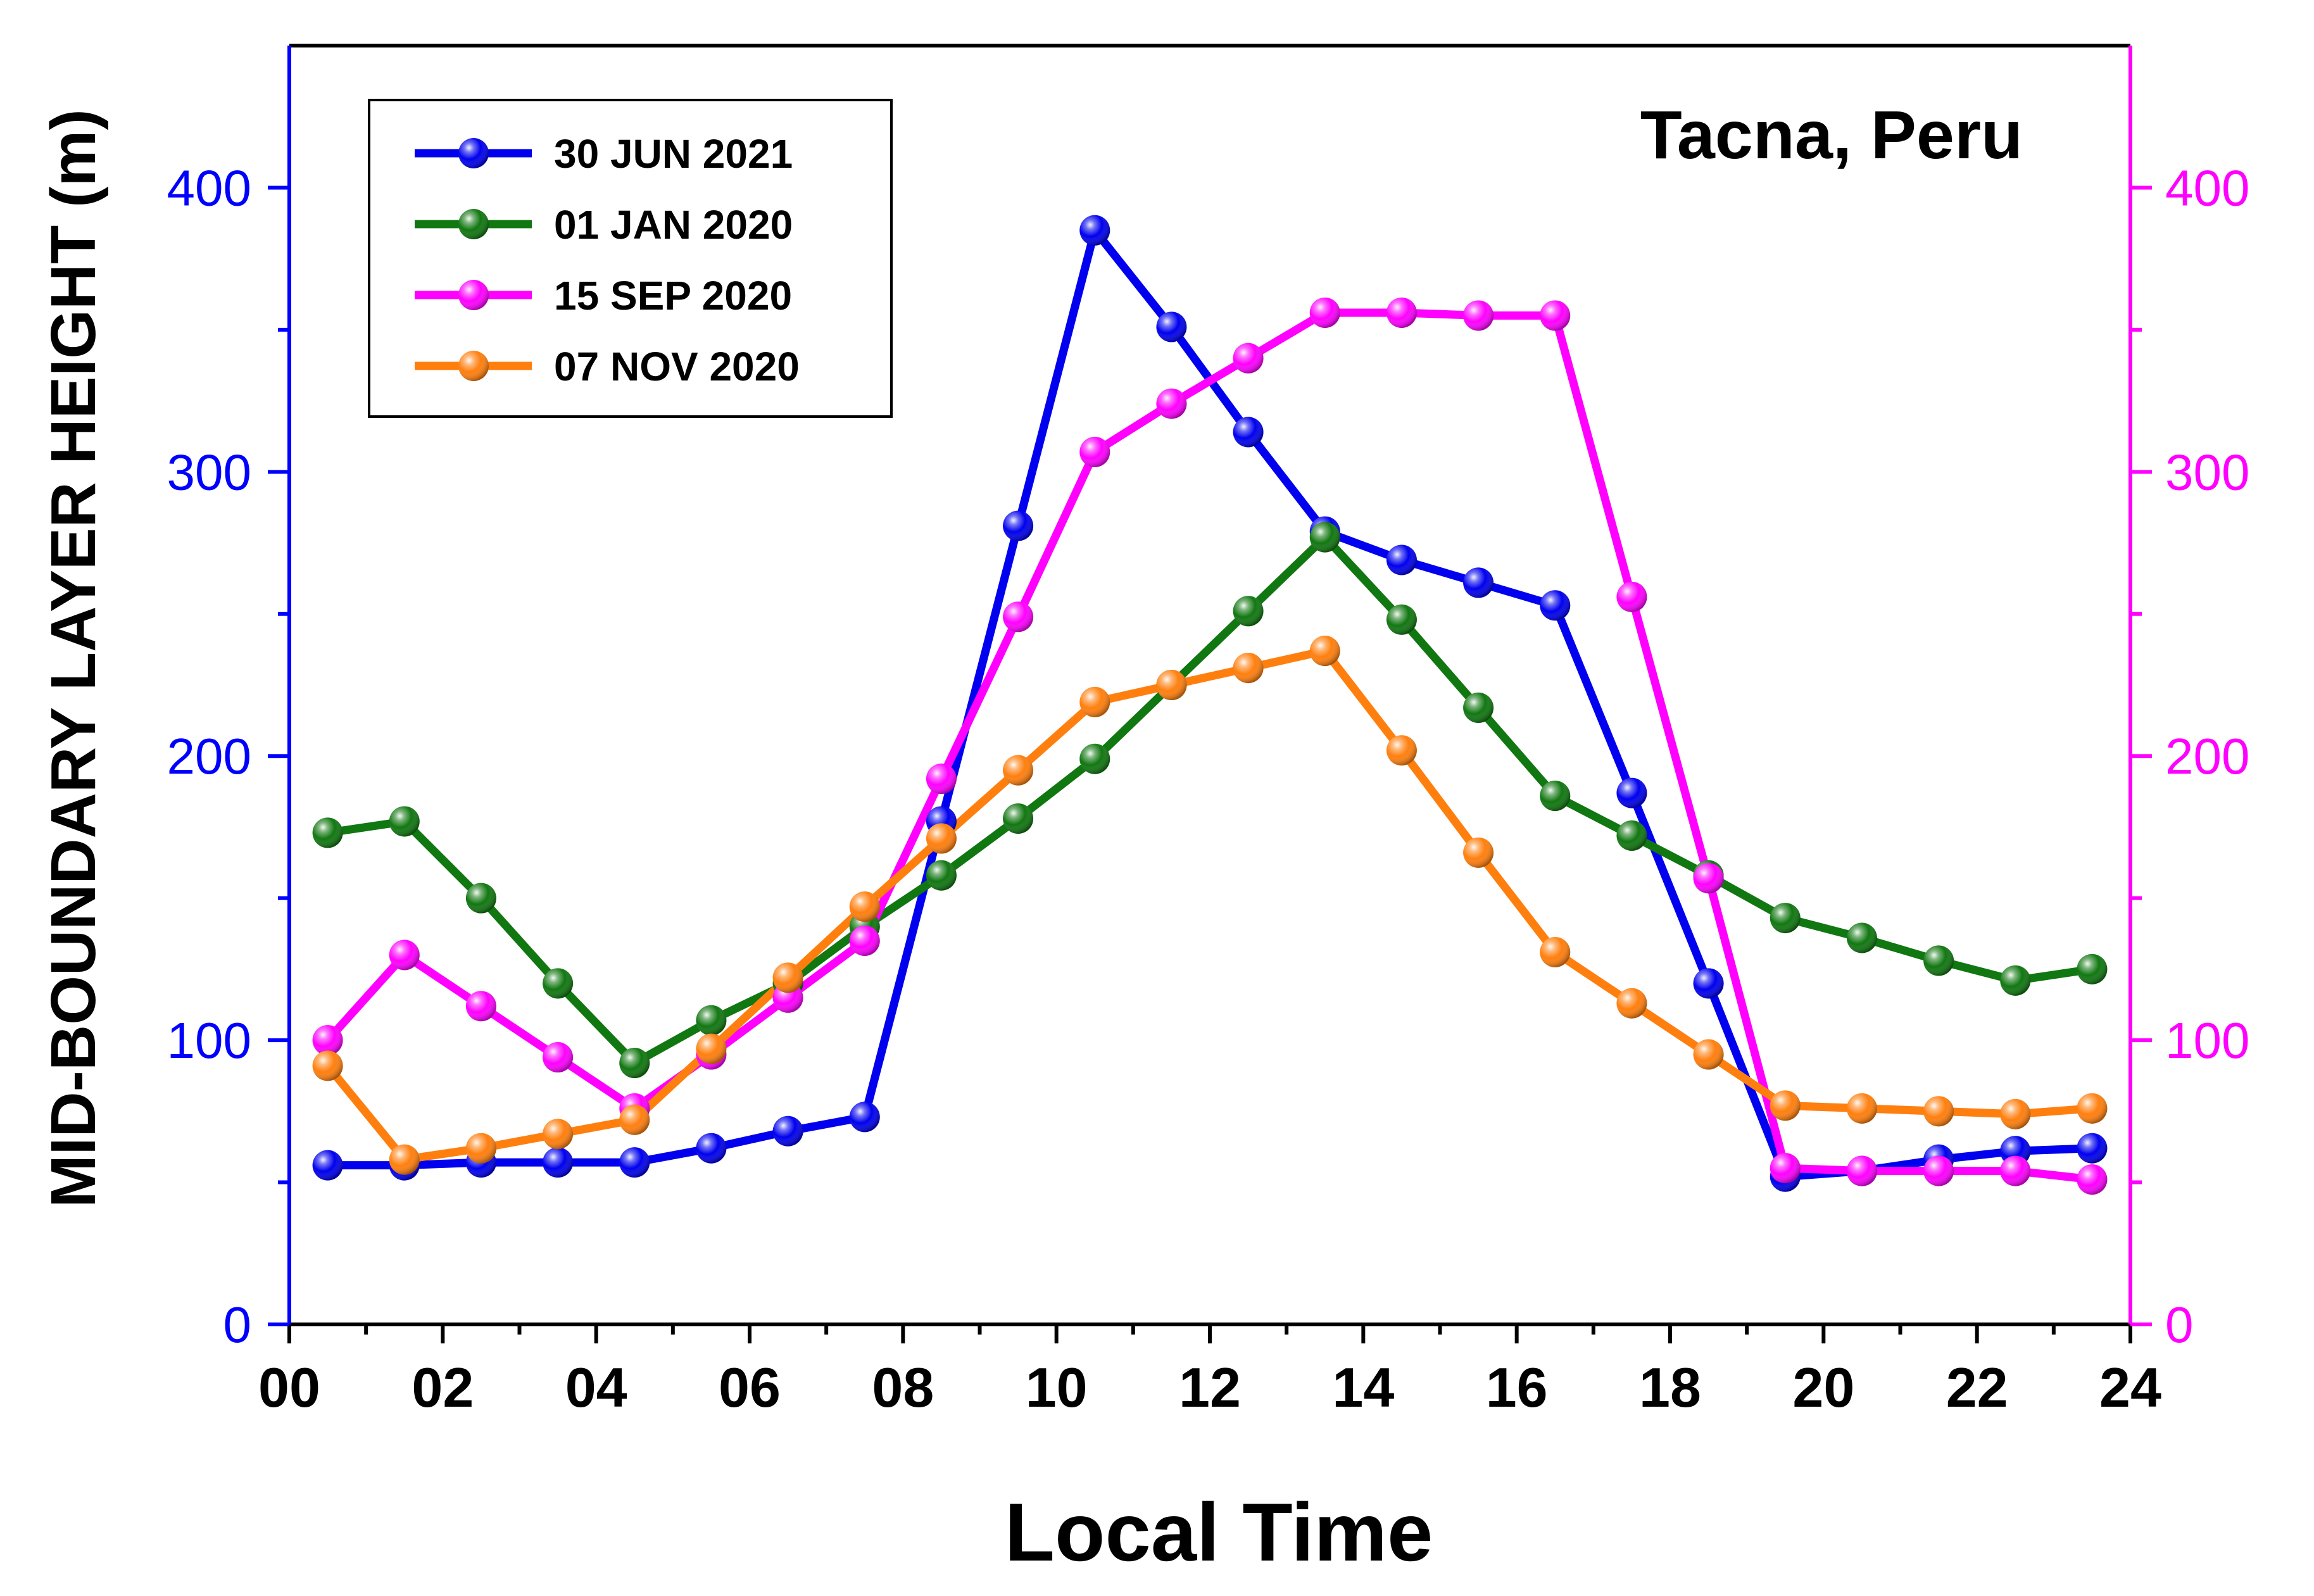  Describe the element at coordinates (673, 295) in the screenshot. I see `legend-label: 15 SEP 2020` at that location.